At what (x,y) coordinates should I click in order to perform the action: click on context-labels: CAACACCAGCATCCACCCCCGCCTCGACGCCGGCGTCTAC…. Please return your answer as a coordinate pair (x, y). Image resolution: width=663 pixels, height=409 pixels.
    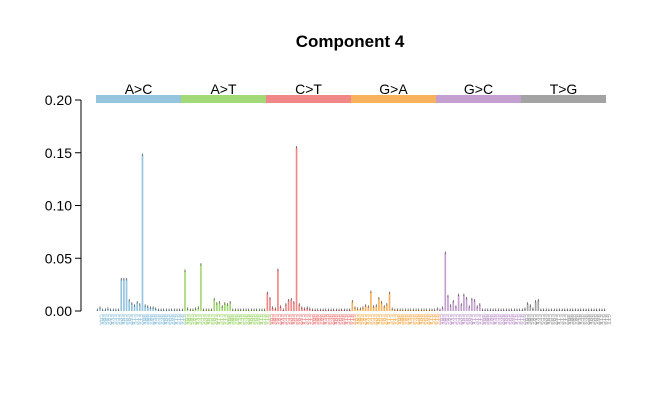
    Looking at the image, I should click on (354, 319).